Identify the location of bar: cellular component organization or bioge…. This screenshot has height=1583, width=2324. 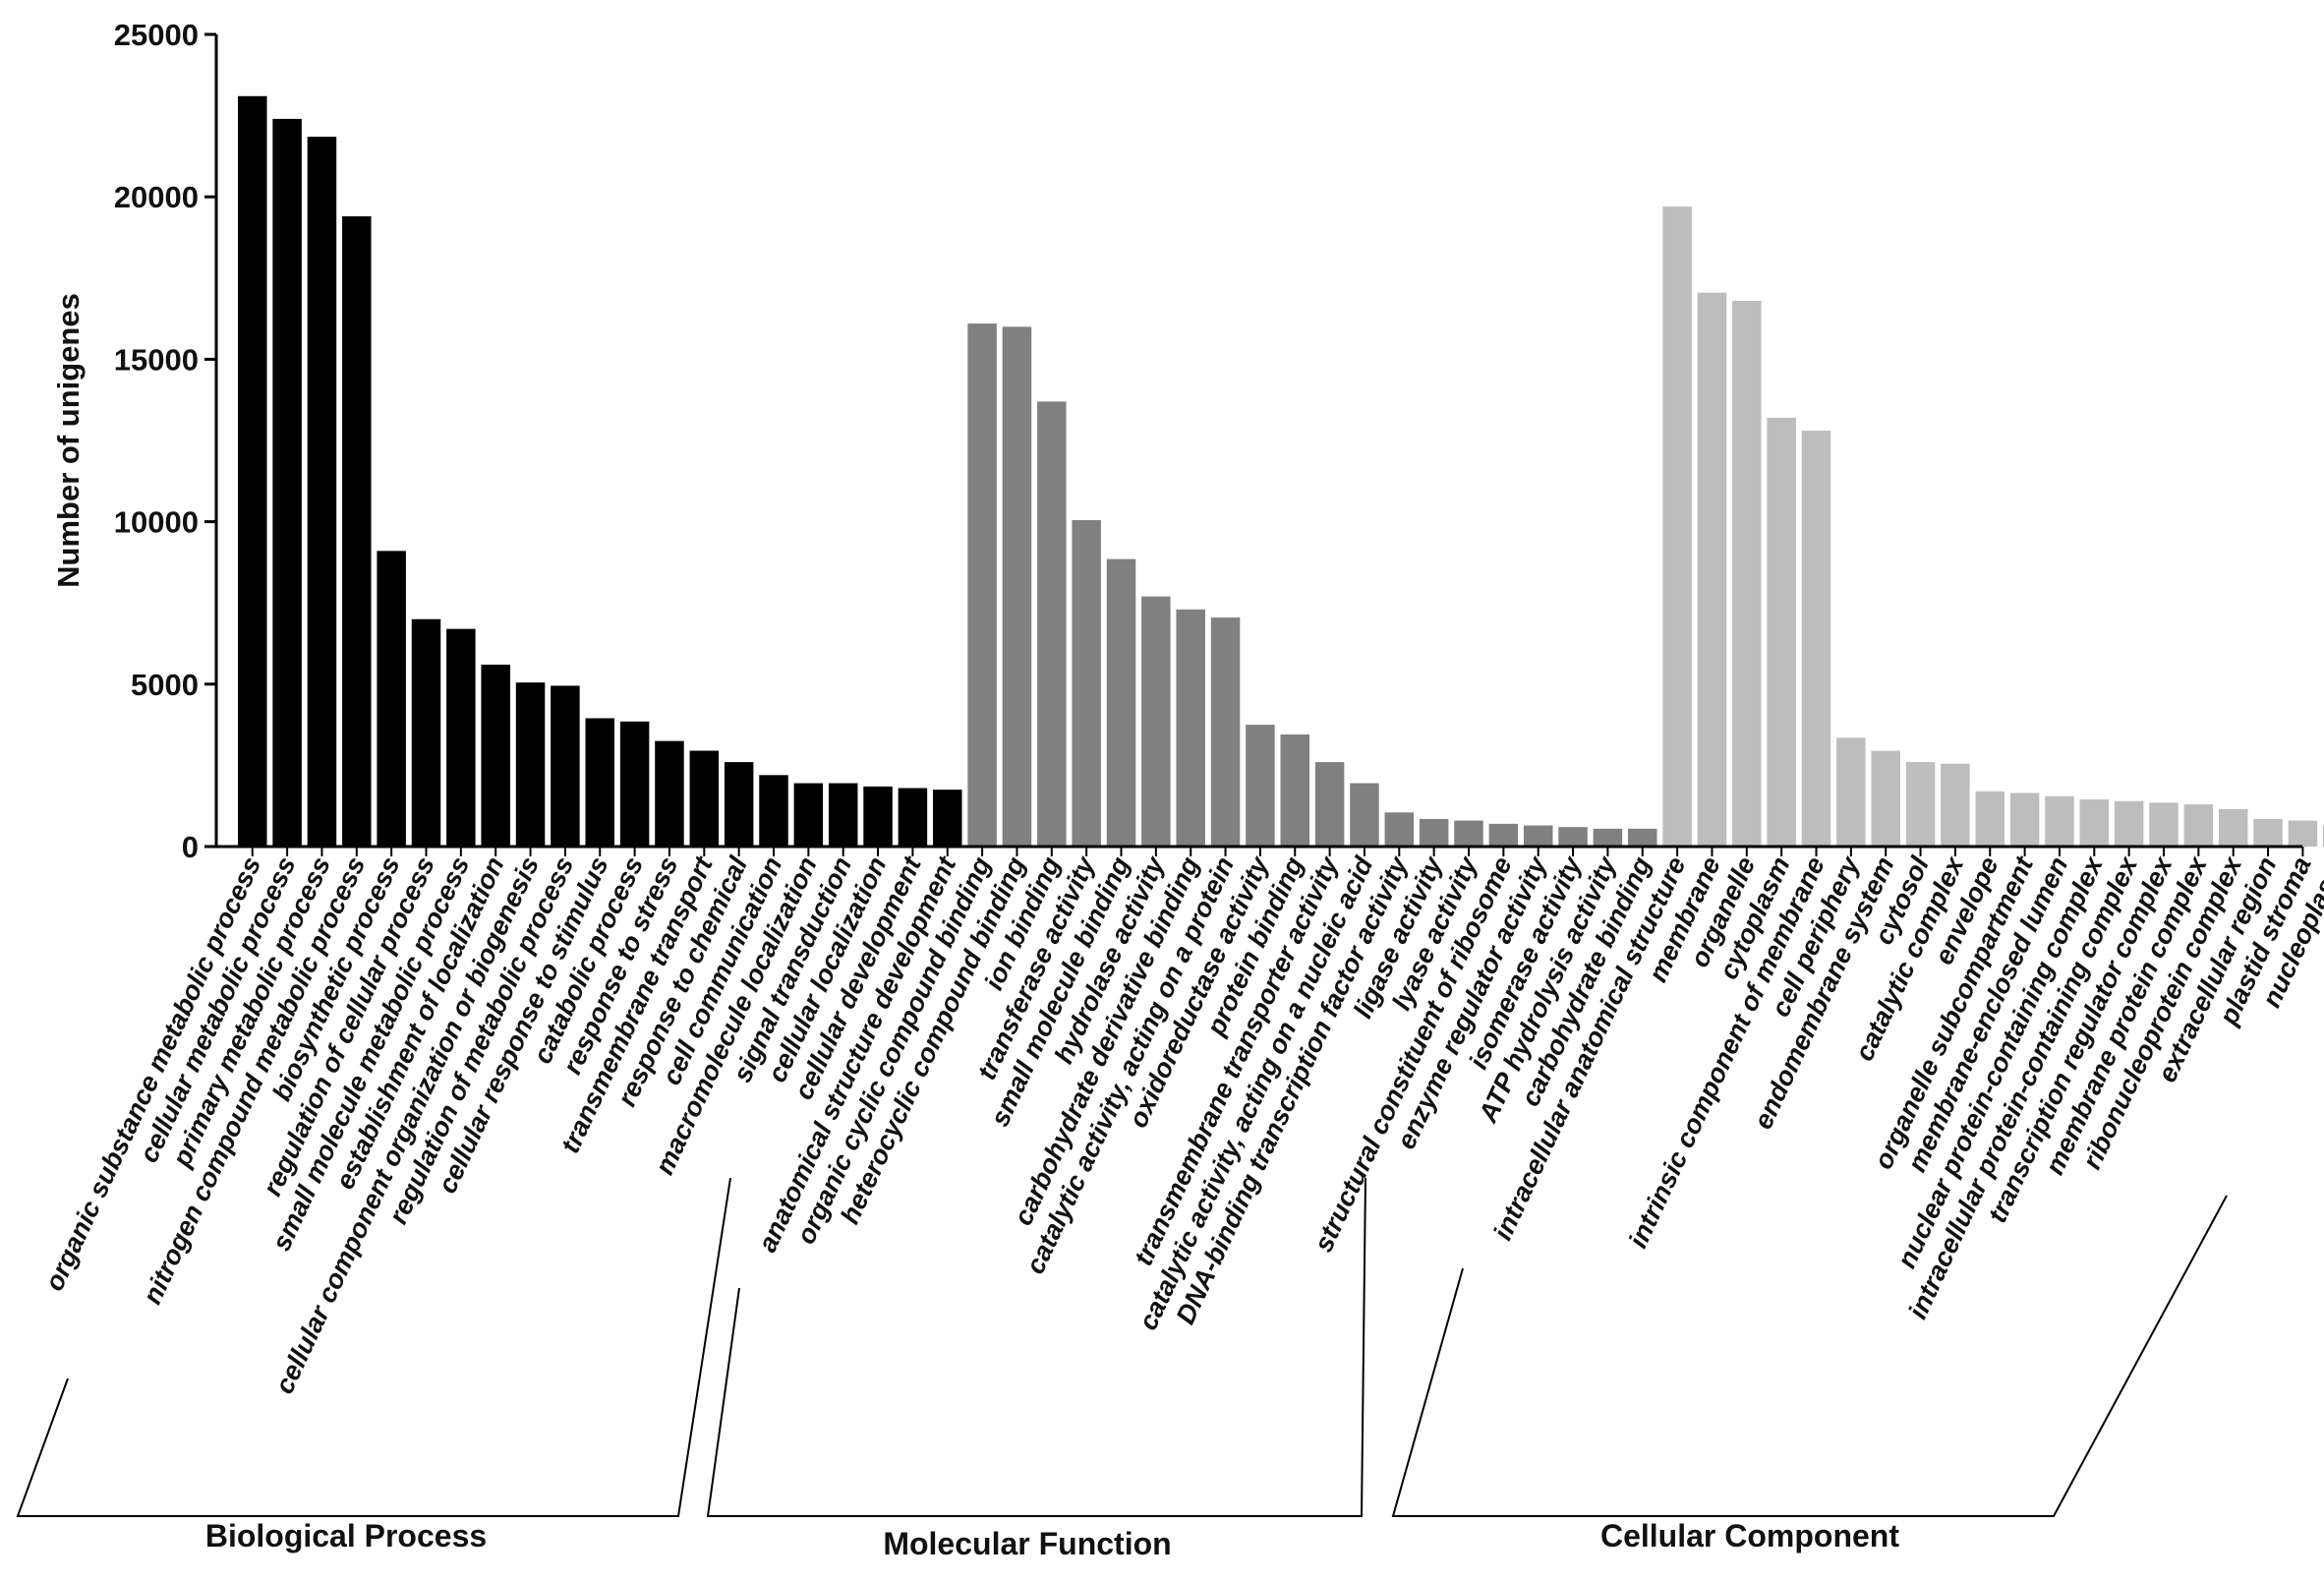
(530, 765).